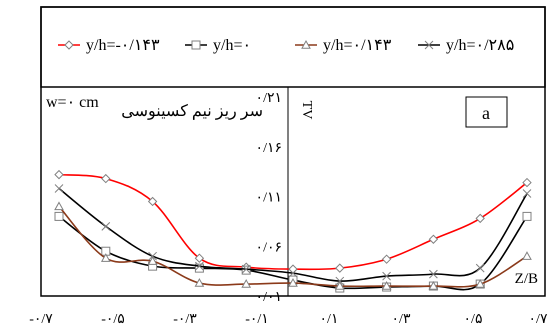 The image size is (552, 335). I want to click on y-tick-labels: ۰/۰۱ ۰/۰۶ ۰/۱۱ ۰/۱۶ ۰/۲۱, so click(269, 198).